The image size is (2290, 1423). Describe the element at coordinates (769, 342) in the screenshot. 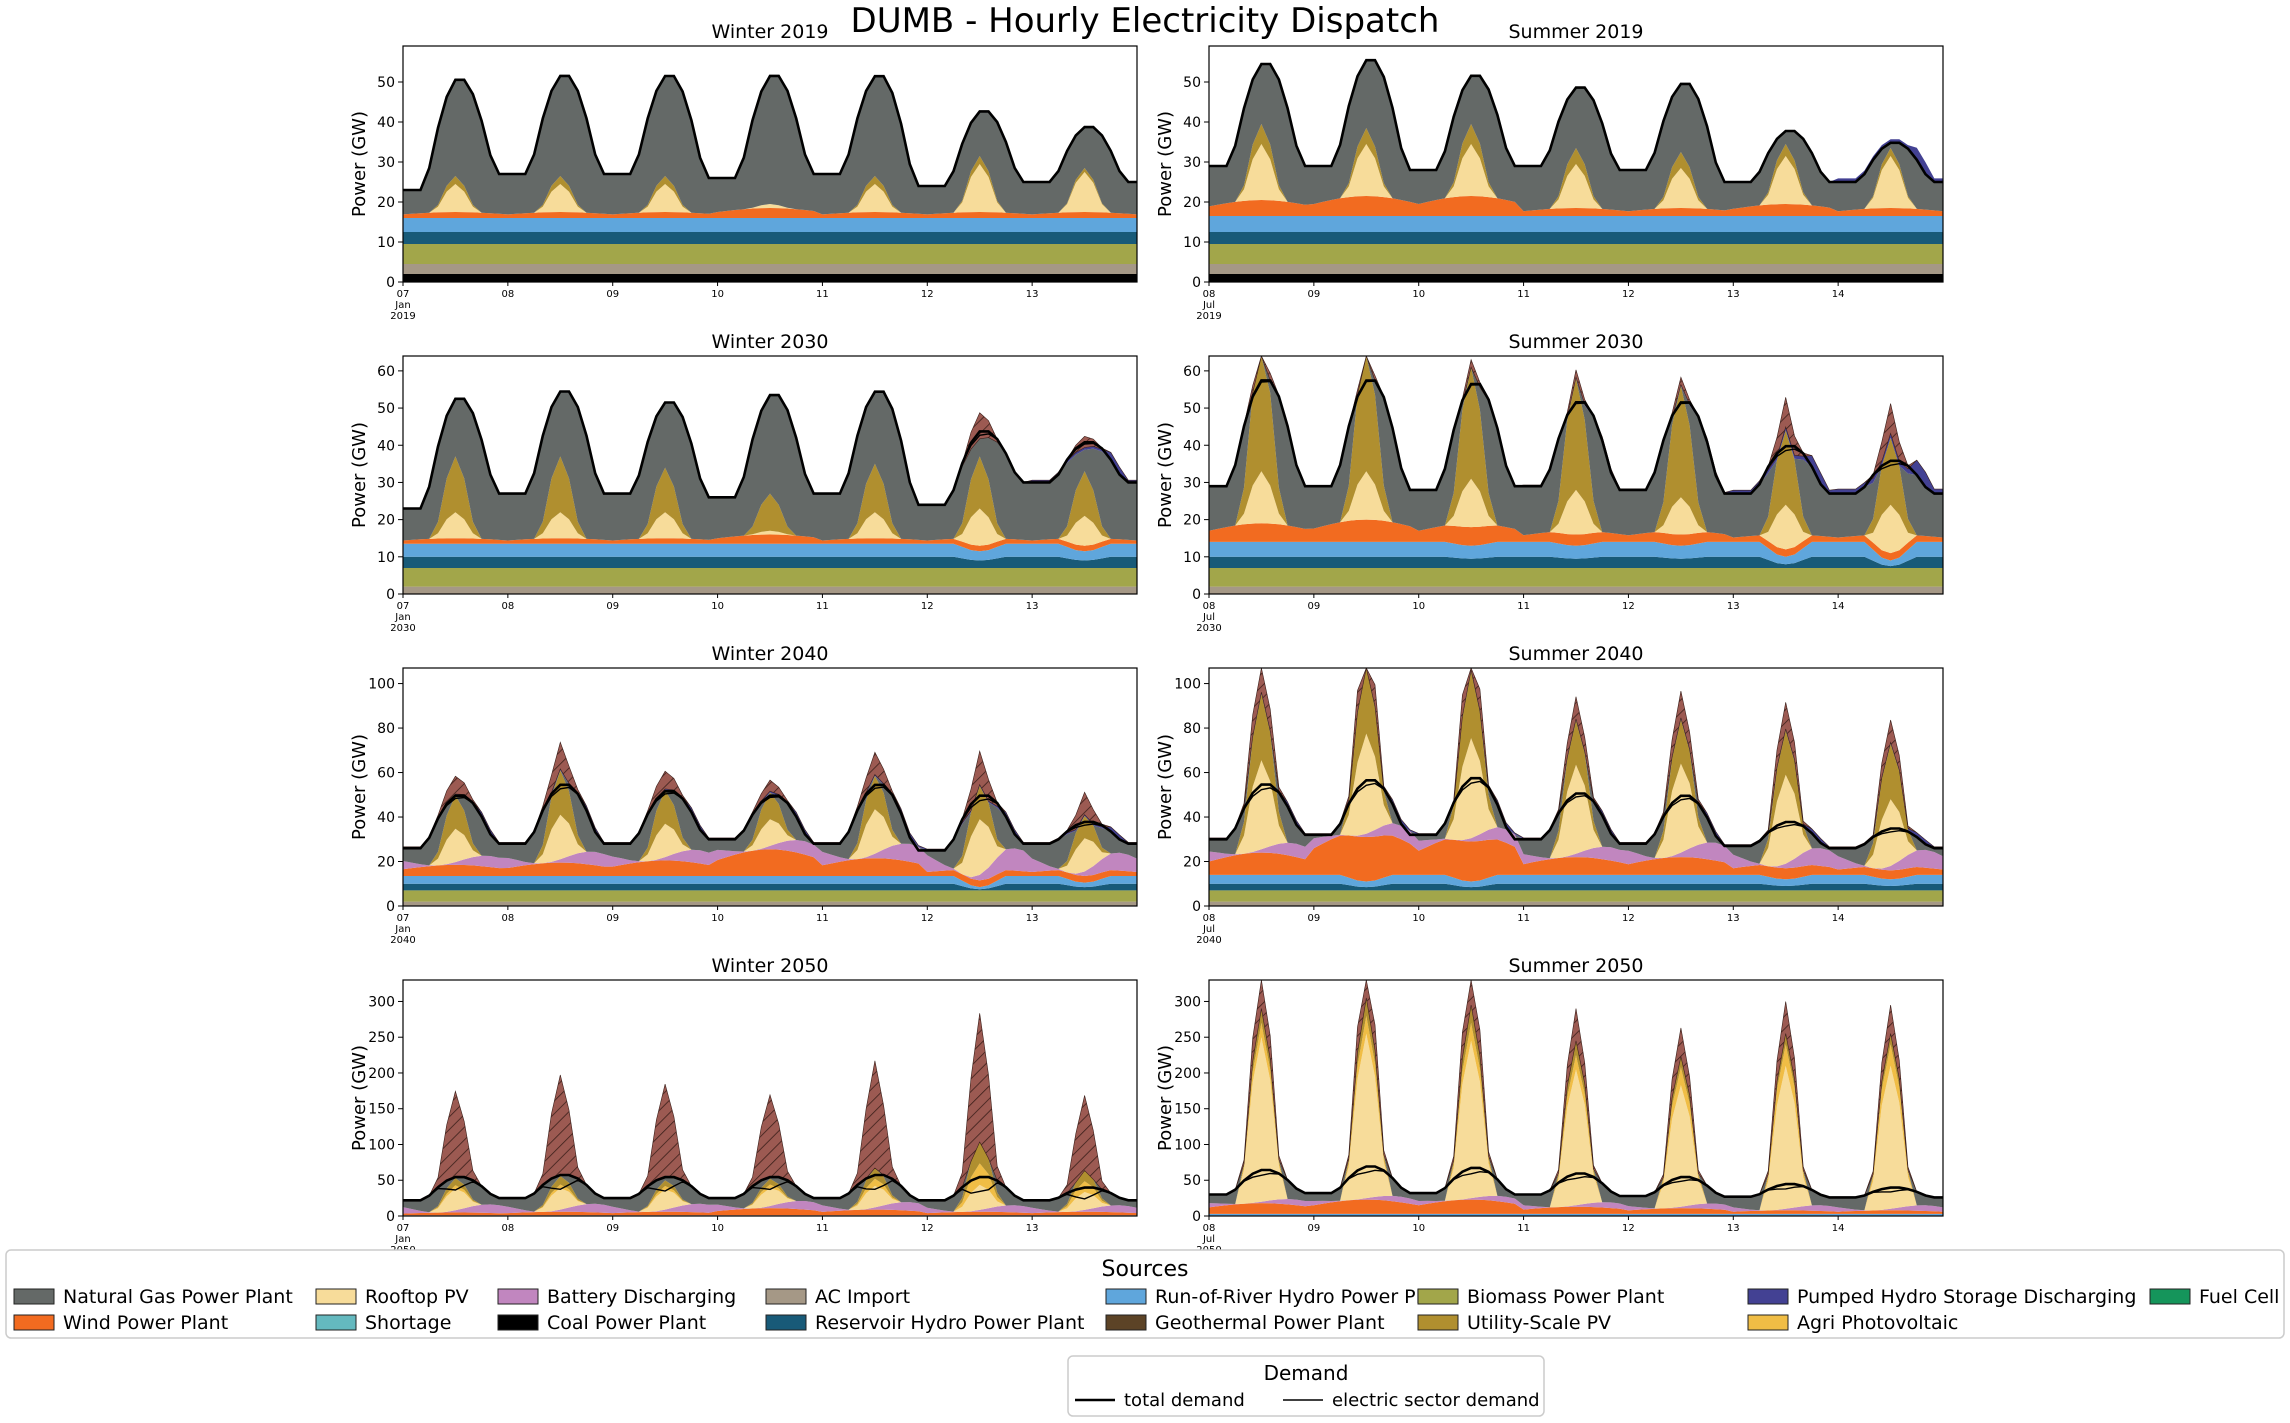

I see `chart-winter-2030-title: Winter 2030` at that location.